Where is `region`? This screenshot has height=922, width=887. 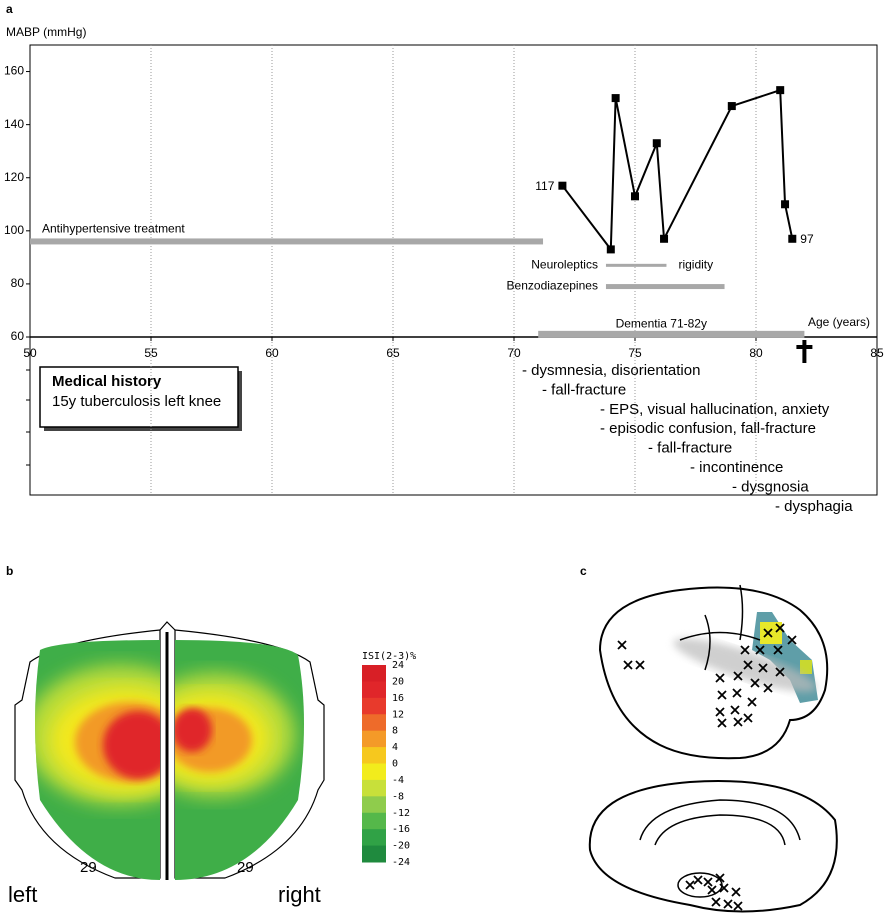 region is located at coordinates (806, 667).